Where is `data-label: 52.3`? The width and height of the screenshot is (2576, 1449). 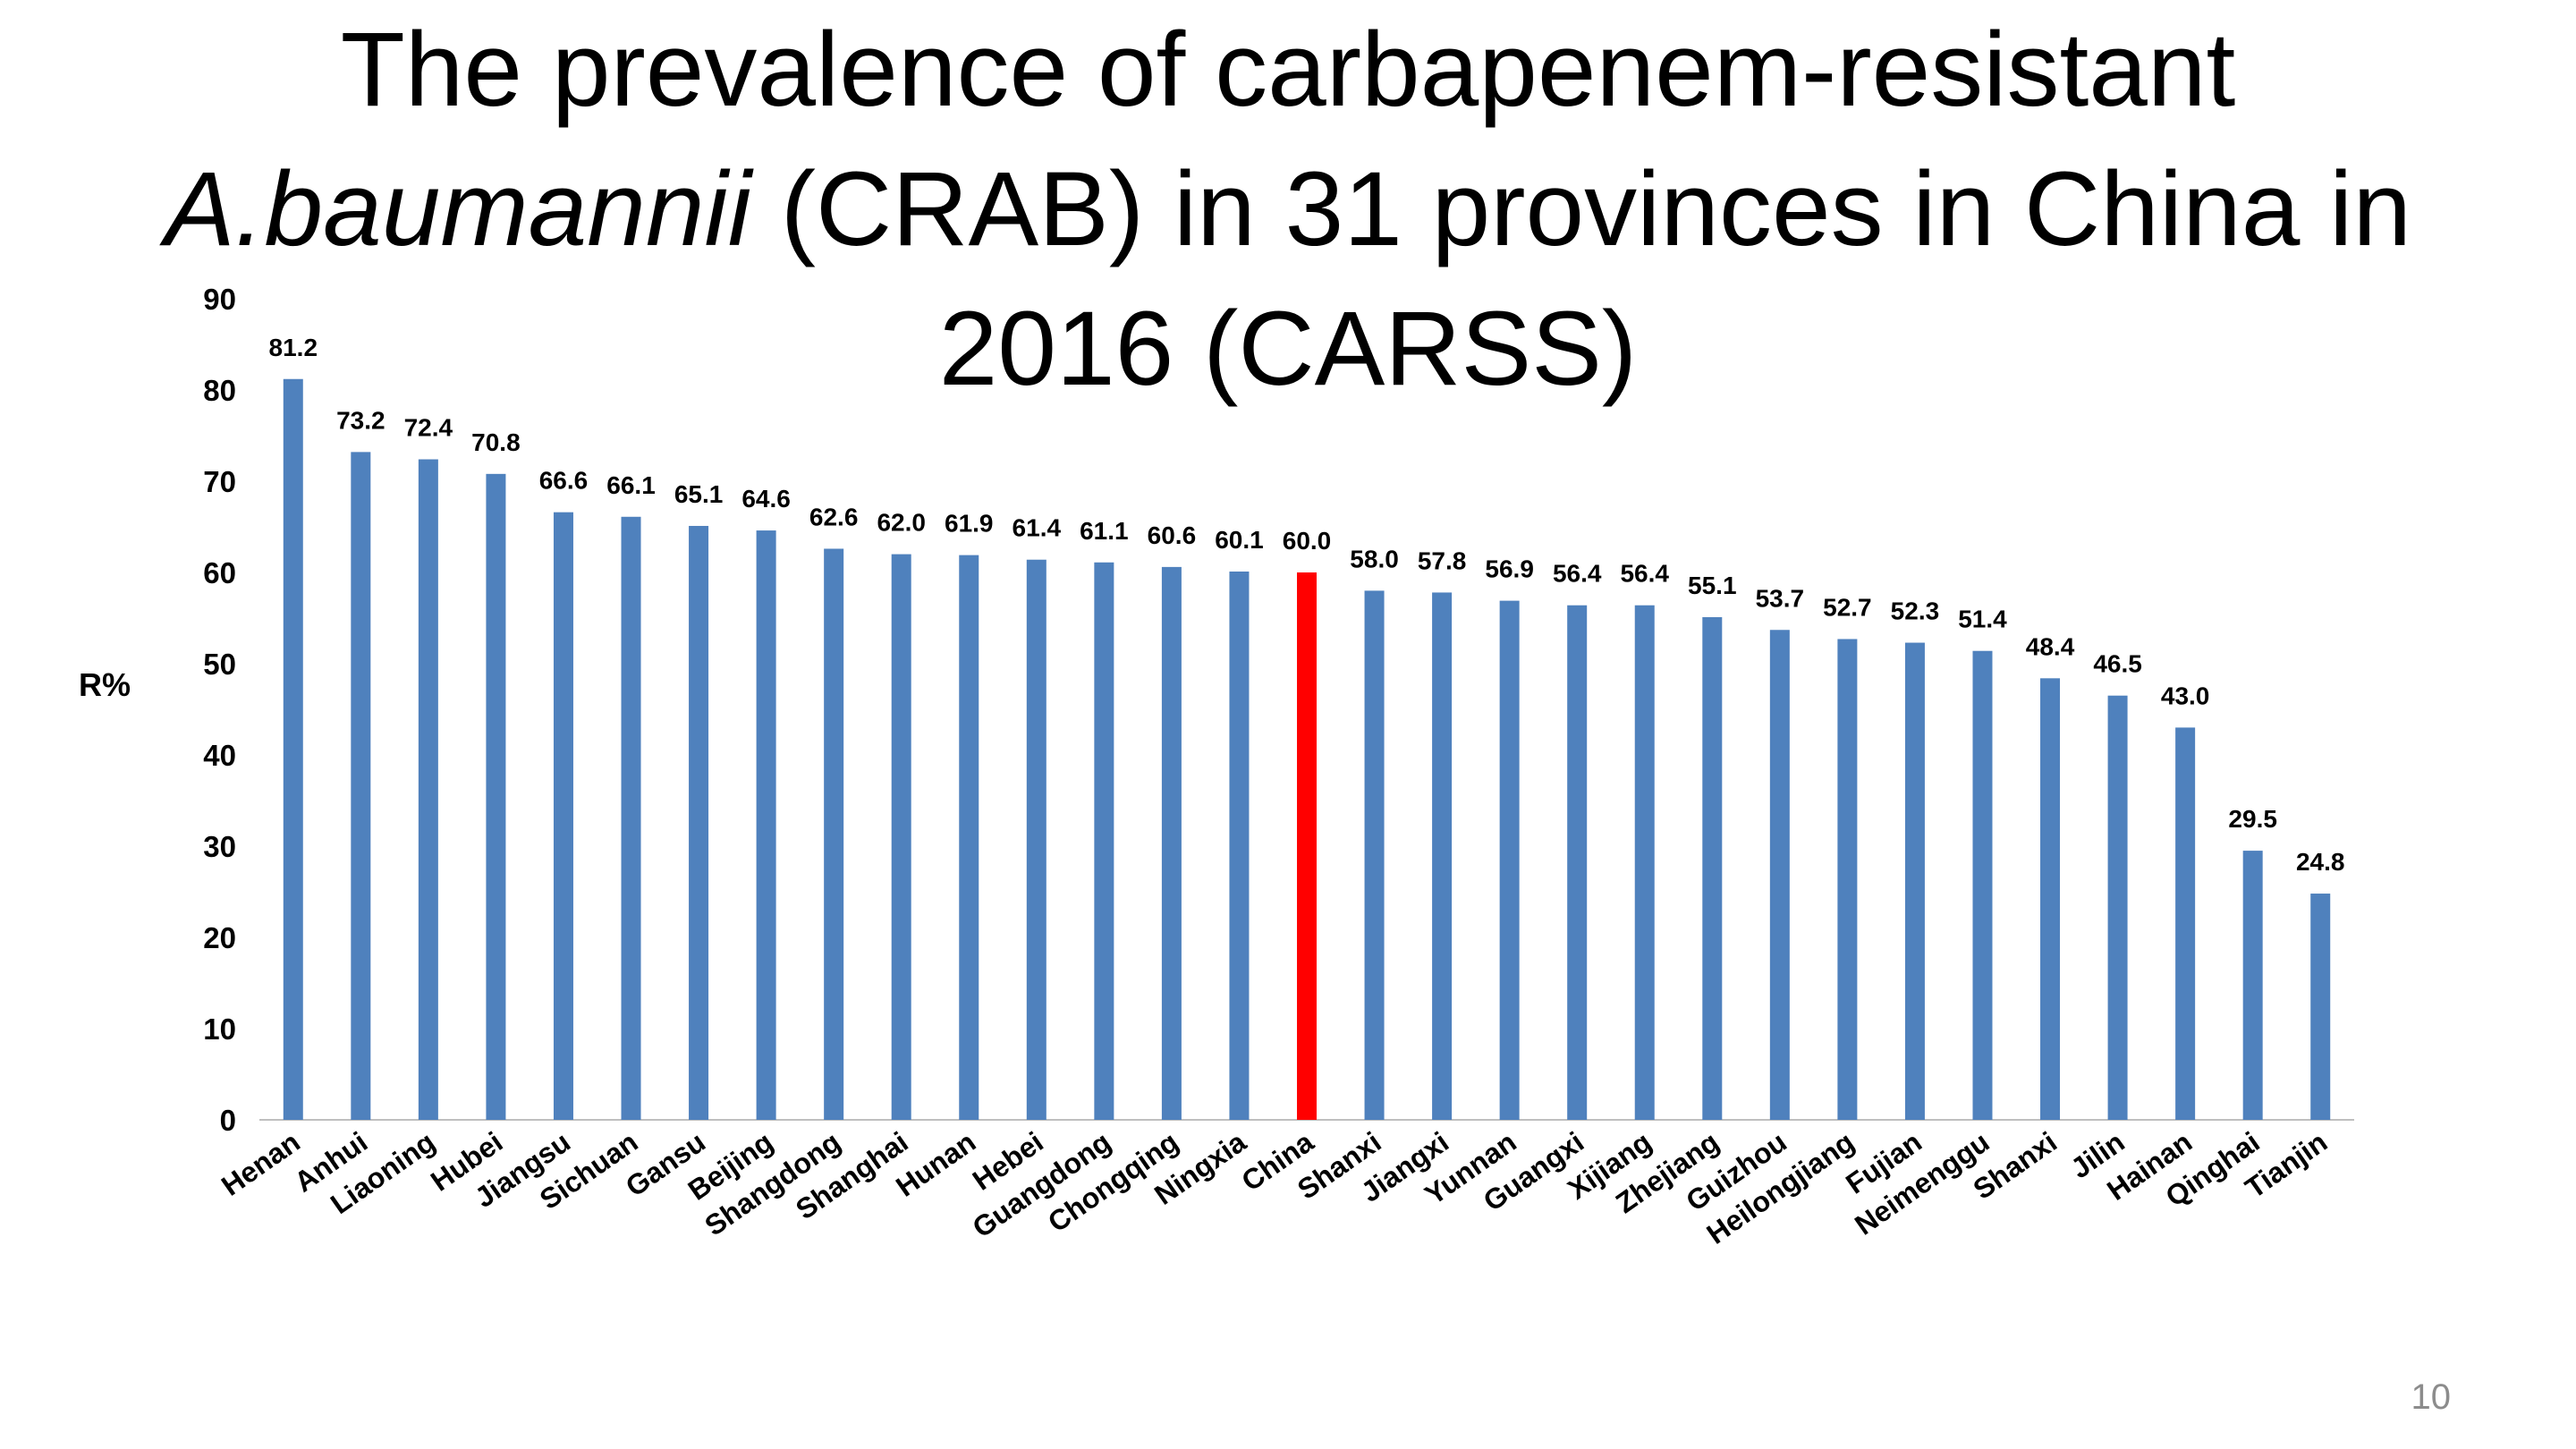
data-label: 52.3 is located at coordinates (1915, 611).